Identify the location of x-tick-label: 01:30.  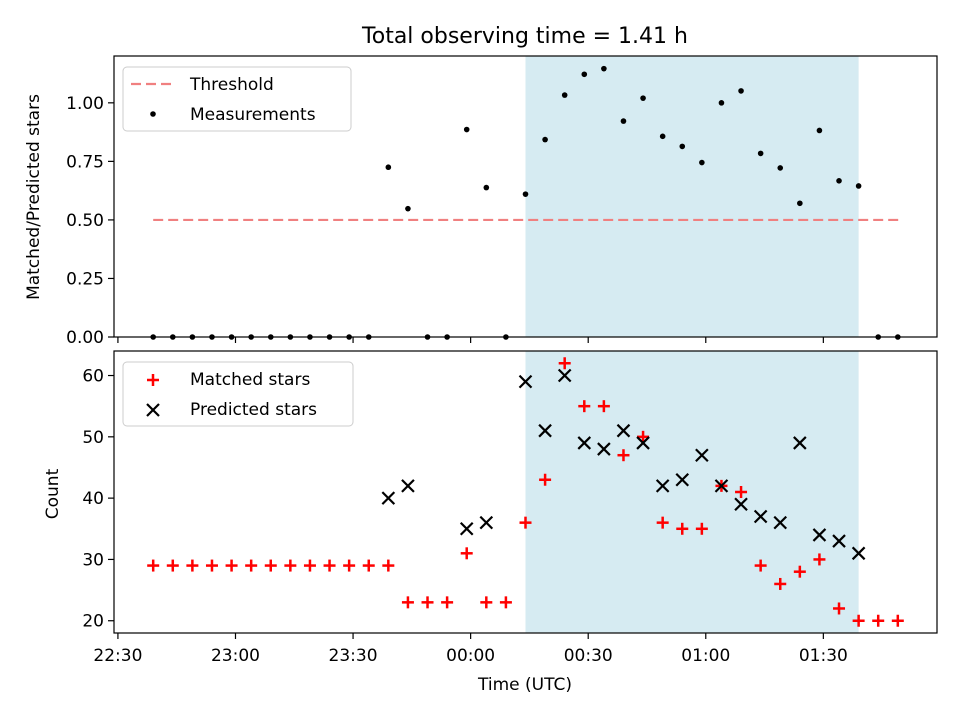
(823, 656).